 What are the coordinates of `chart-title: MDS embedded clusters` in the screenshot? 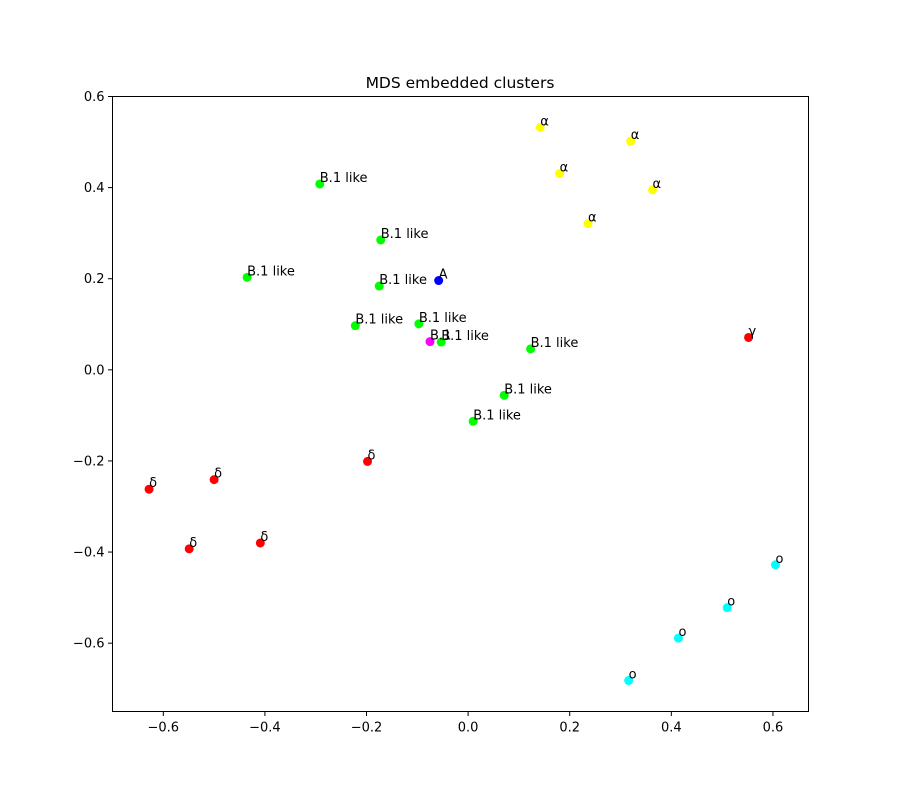 It's located at (460, 83).